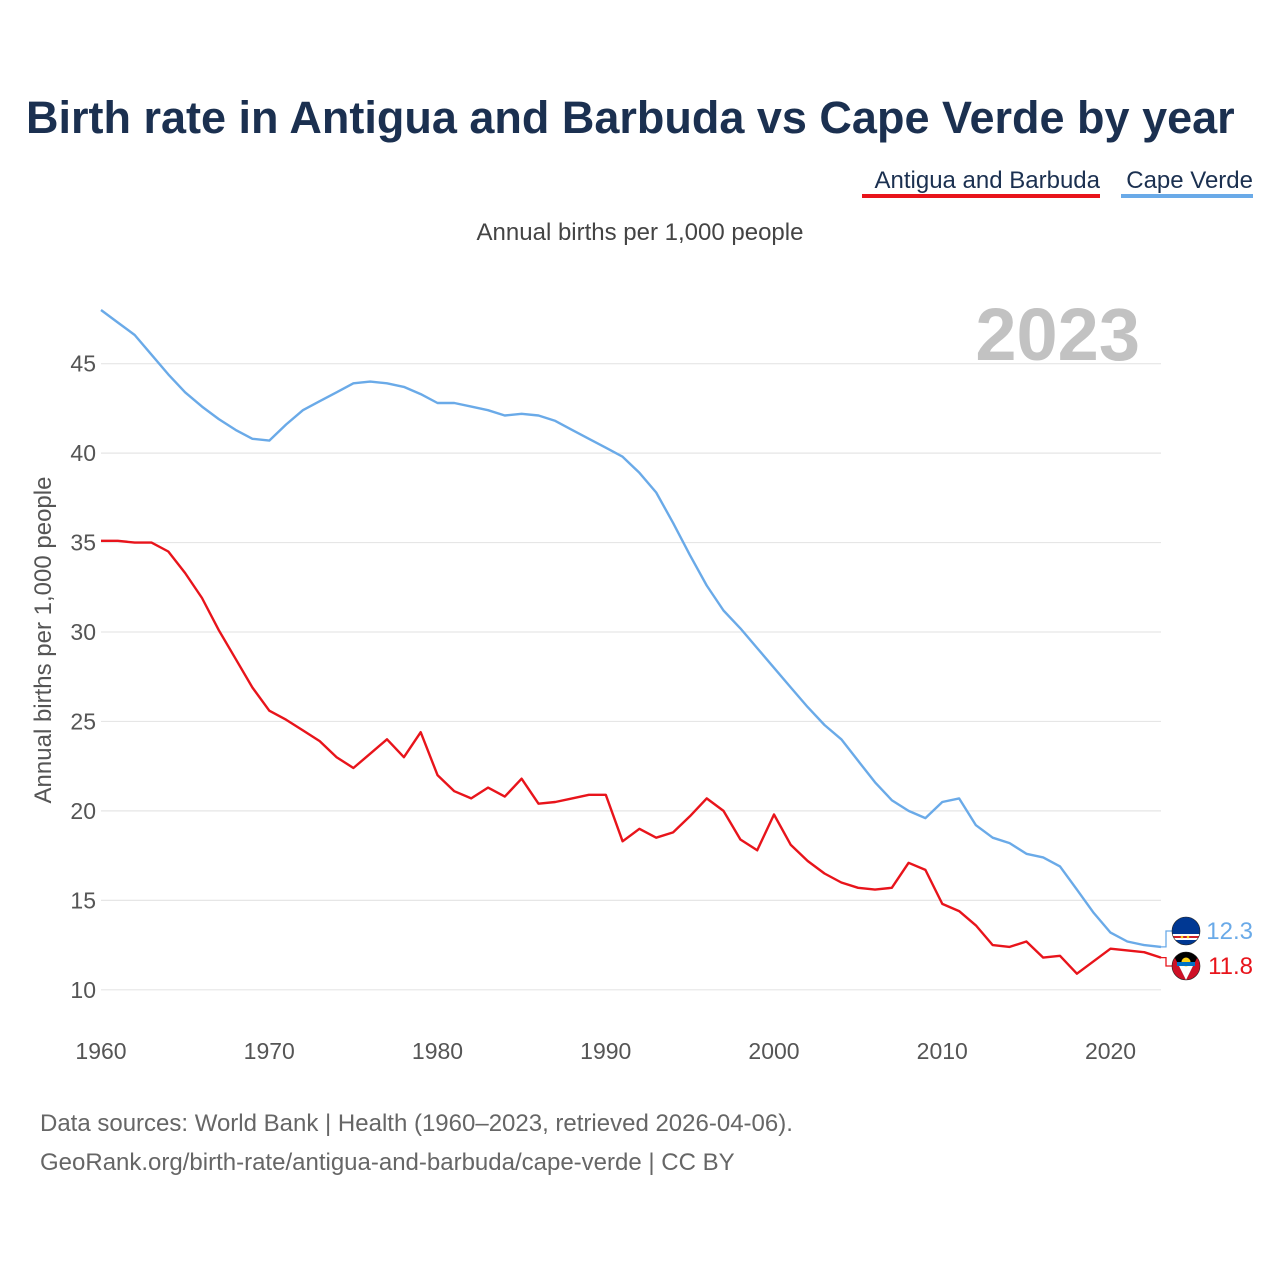  What do you see at coordinates (43, 640) in the screenshot?
I see `y-axis-label: Annual births per 1,000 people` at bounding box center [43, 640].